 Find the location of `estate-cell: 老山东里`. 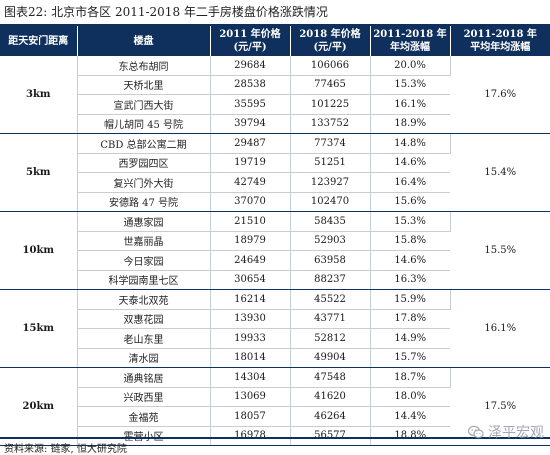

estate-cell: 老山东里 is located at coordinates (144, 338).